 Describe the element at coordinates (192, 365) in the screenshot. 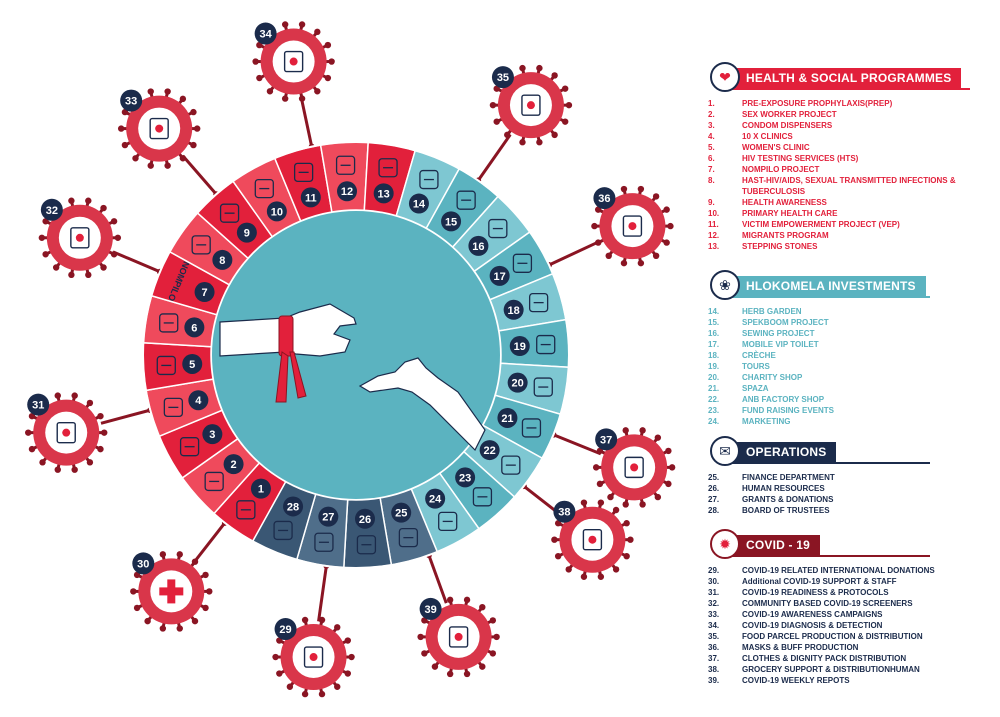

I see `segment-number: 5` at that location.